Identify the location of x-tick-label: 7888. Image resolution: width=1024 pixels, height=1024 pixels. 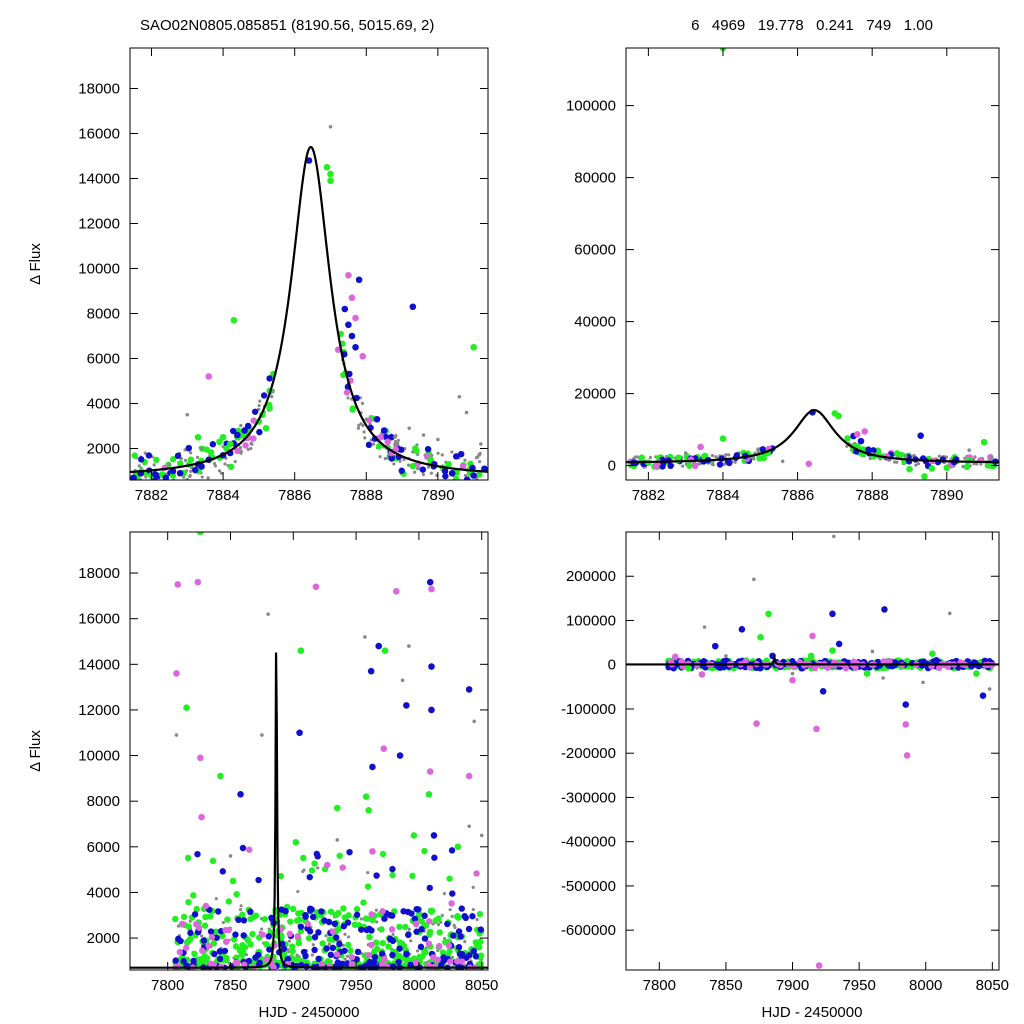
(871, 495).